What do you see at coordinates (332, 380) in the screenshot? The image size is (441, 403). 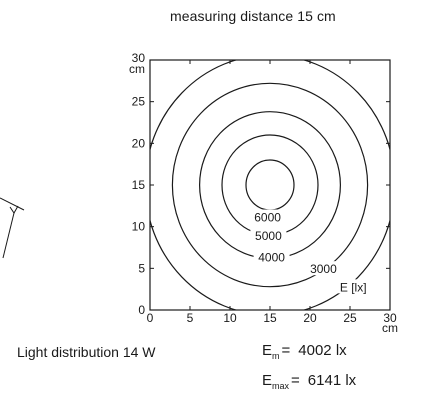 I see `max-value: 6141 lx` at bounding box center [332, 380].